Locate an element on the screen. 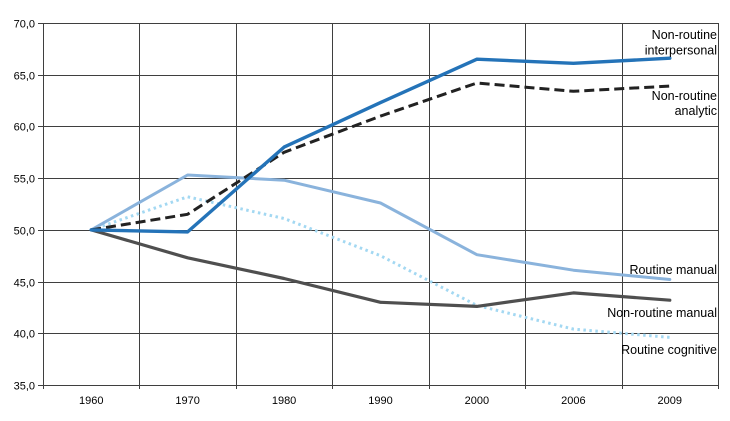 This screenshot has width=730, height=421. x-tick-label: 1970 is located at coordinates (187, 401).